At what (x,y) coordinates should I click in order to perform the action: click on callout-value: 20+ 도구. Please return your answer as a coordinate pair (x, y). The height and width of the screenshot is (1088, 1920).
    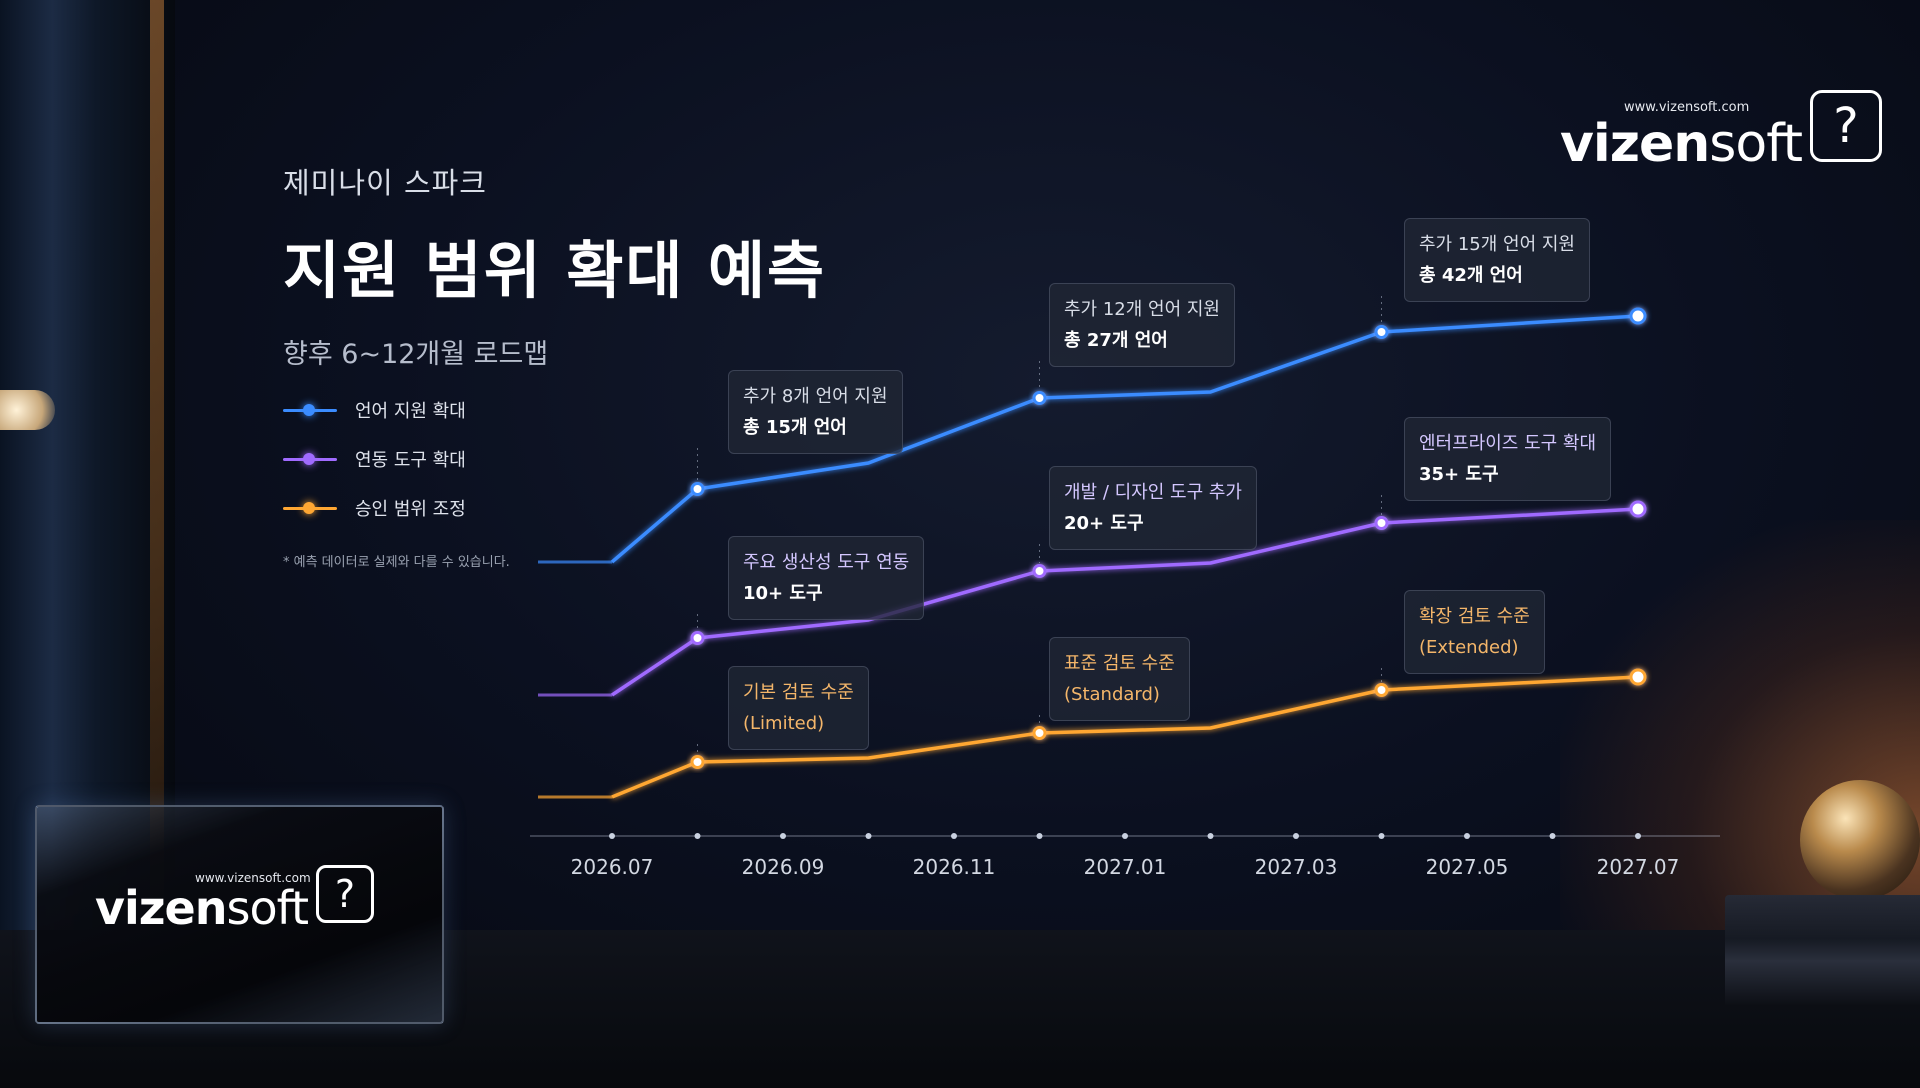
    Looking at the image, I should click on (1104, 523).